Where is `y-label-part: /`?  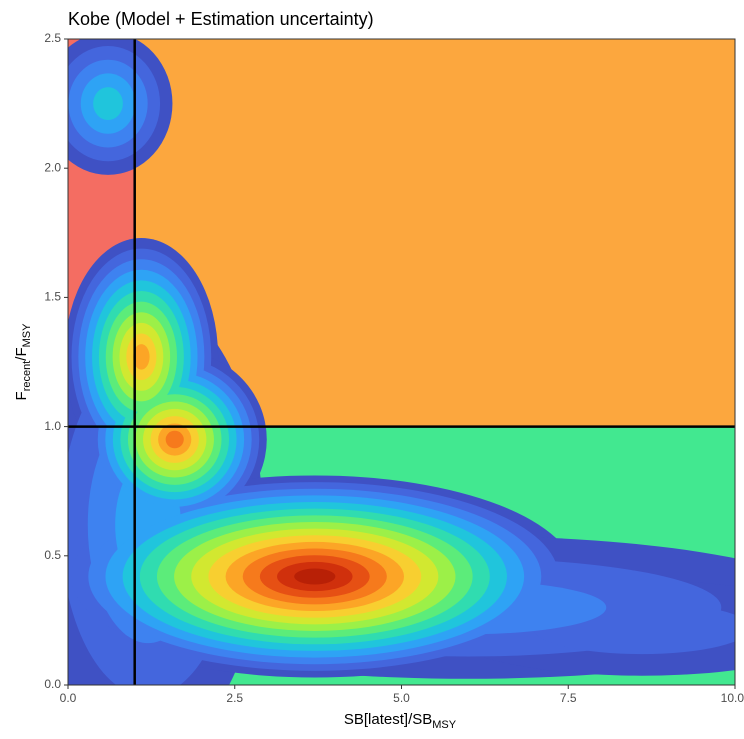
y-label-part: / is located at coordinates (21, 358).